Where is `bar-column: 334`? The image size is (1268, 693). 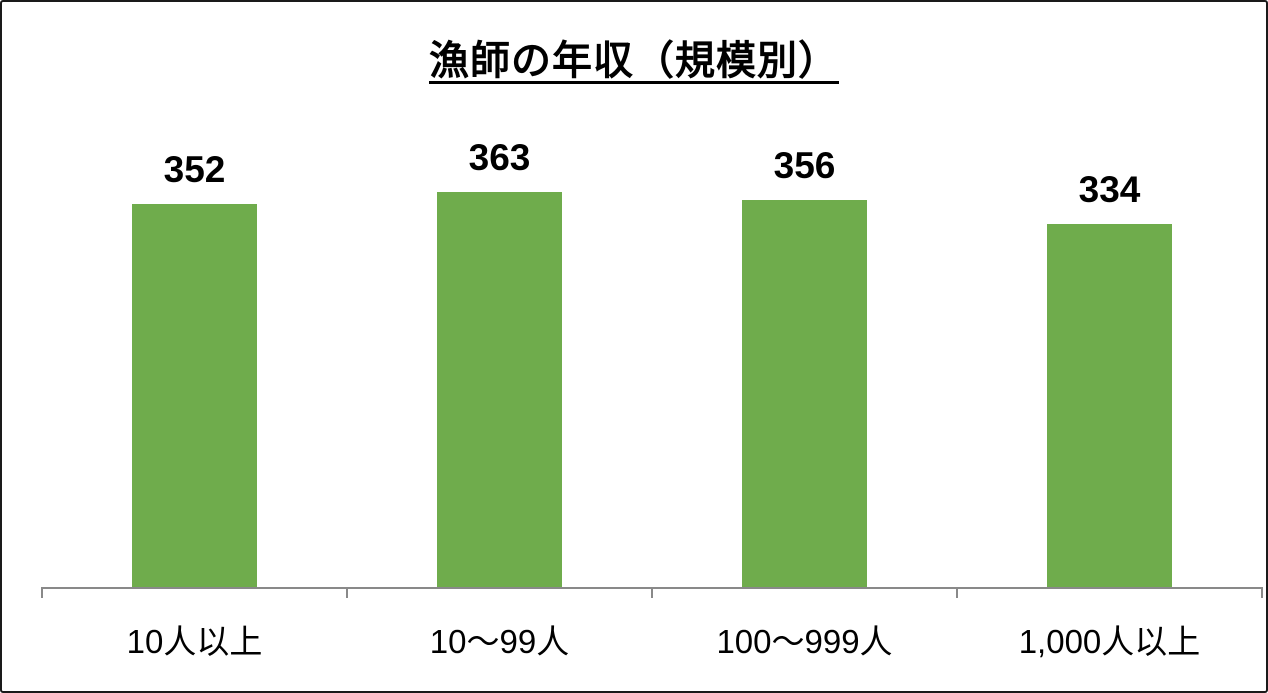
bar-column: 334 is located at coordinates (1109, 379).